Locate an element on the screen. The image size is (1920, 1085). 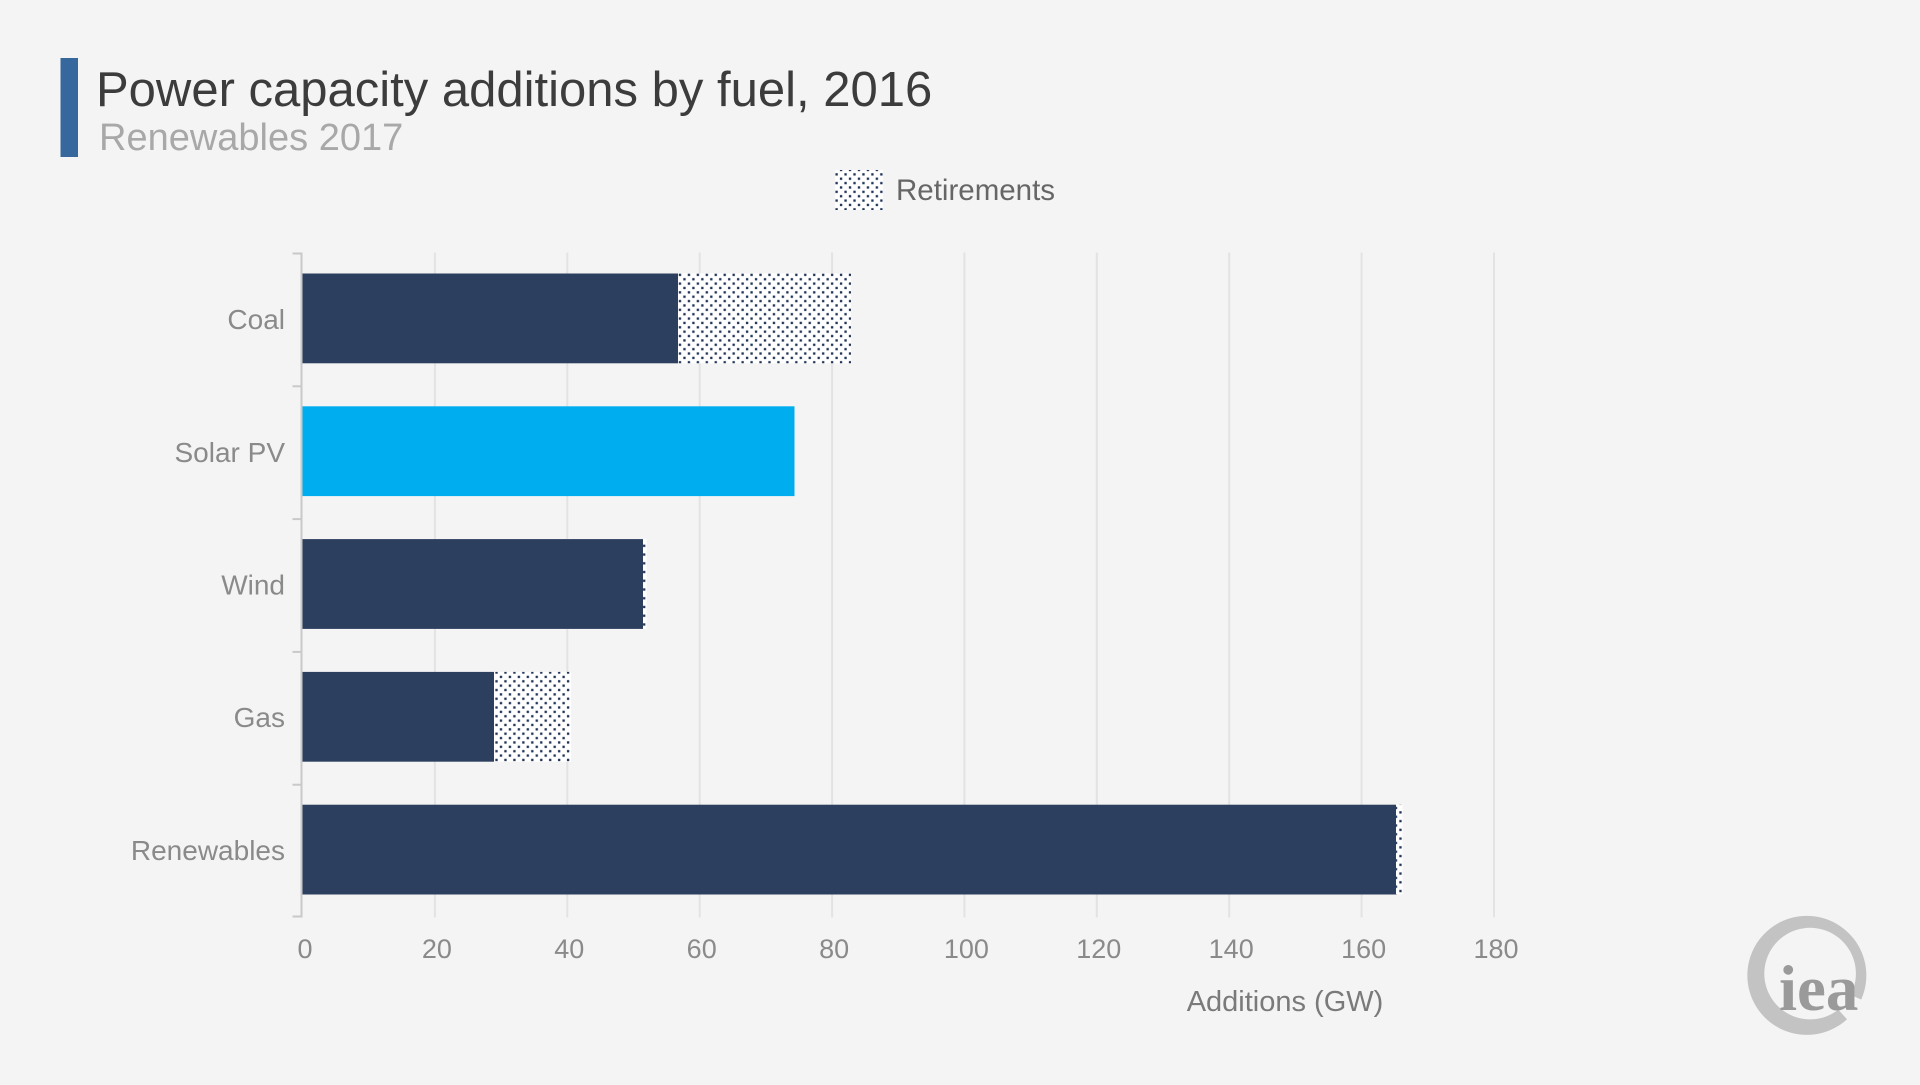
svg-text: Renewables 2017 is located at coordinates (251, 138).